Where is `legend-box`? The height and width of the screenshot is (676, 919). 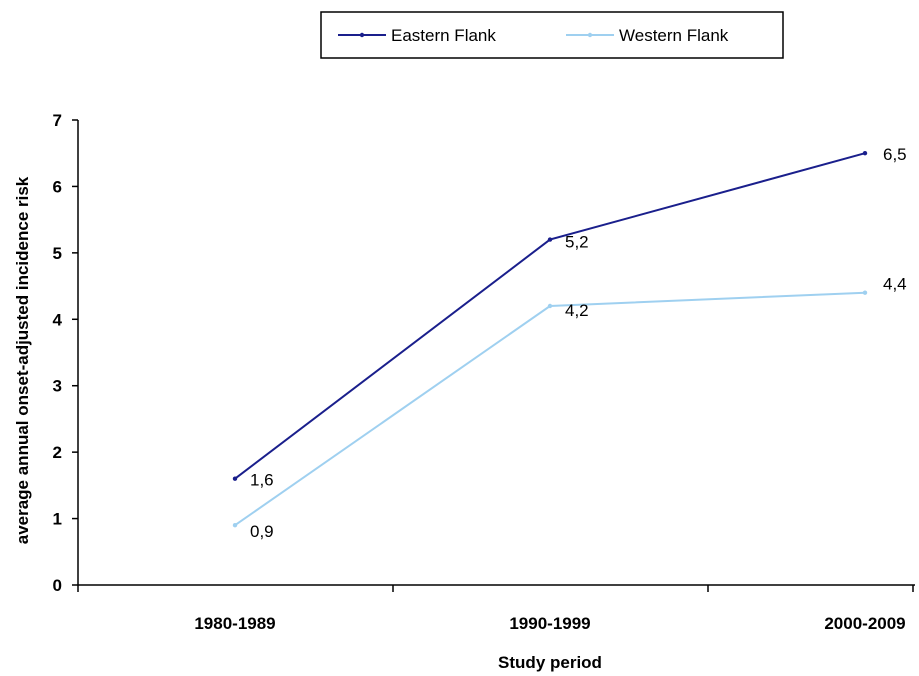 legend-box is located at coordinates (552, 35).